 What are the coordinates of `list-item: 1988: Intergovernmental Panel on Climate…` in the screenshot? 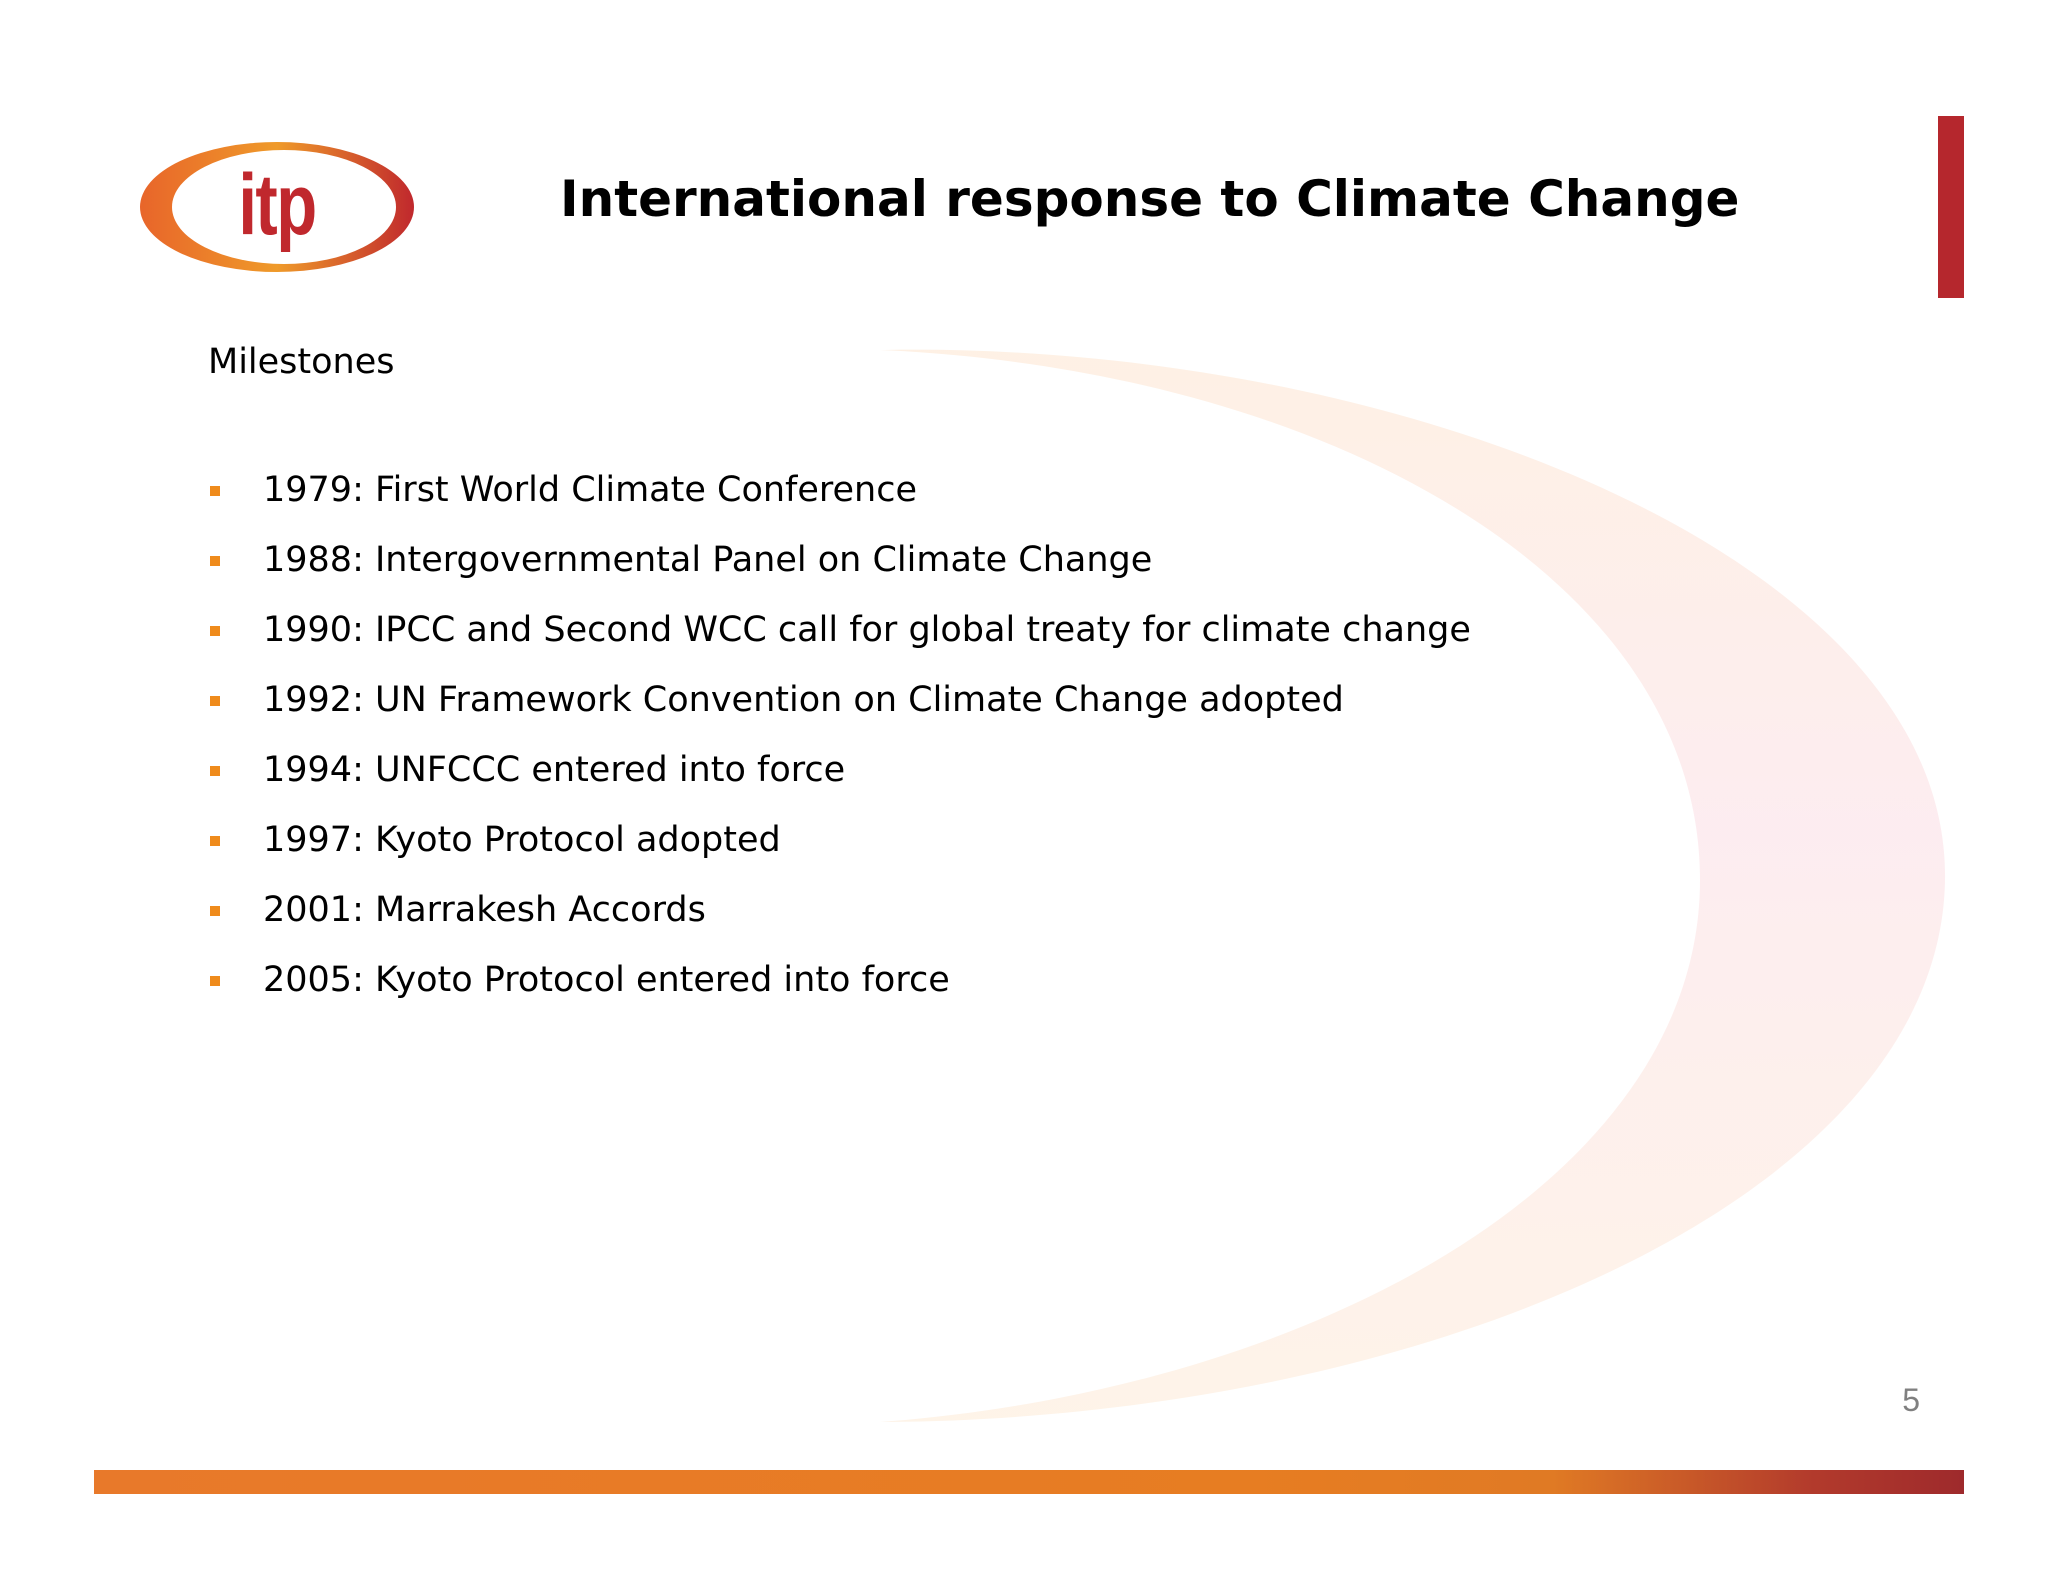 It's located at (839, 571).